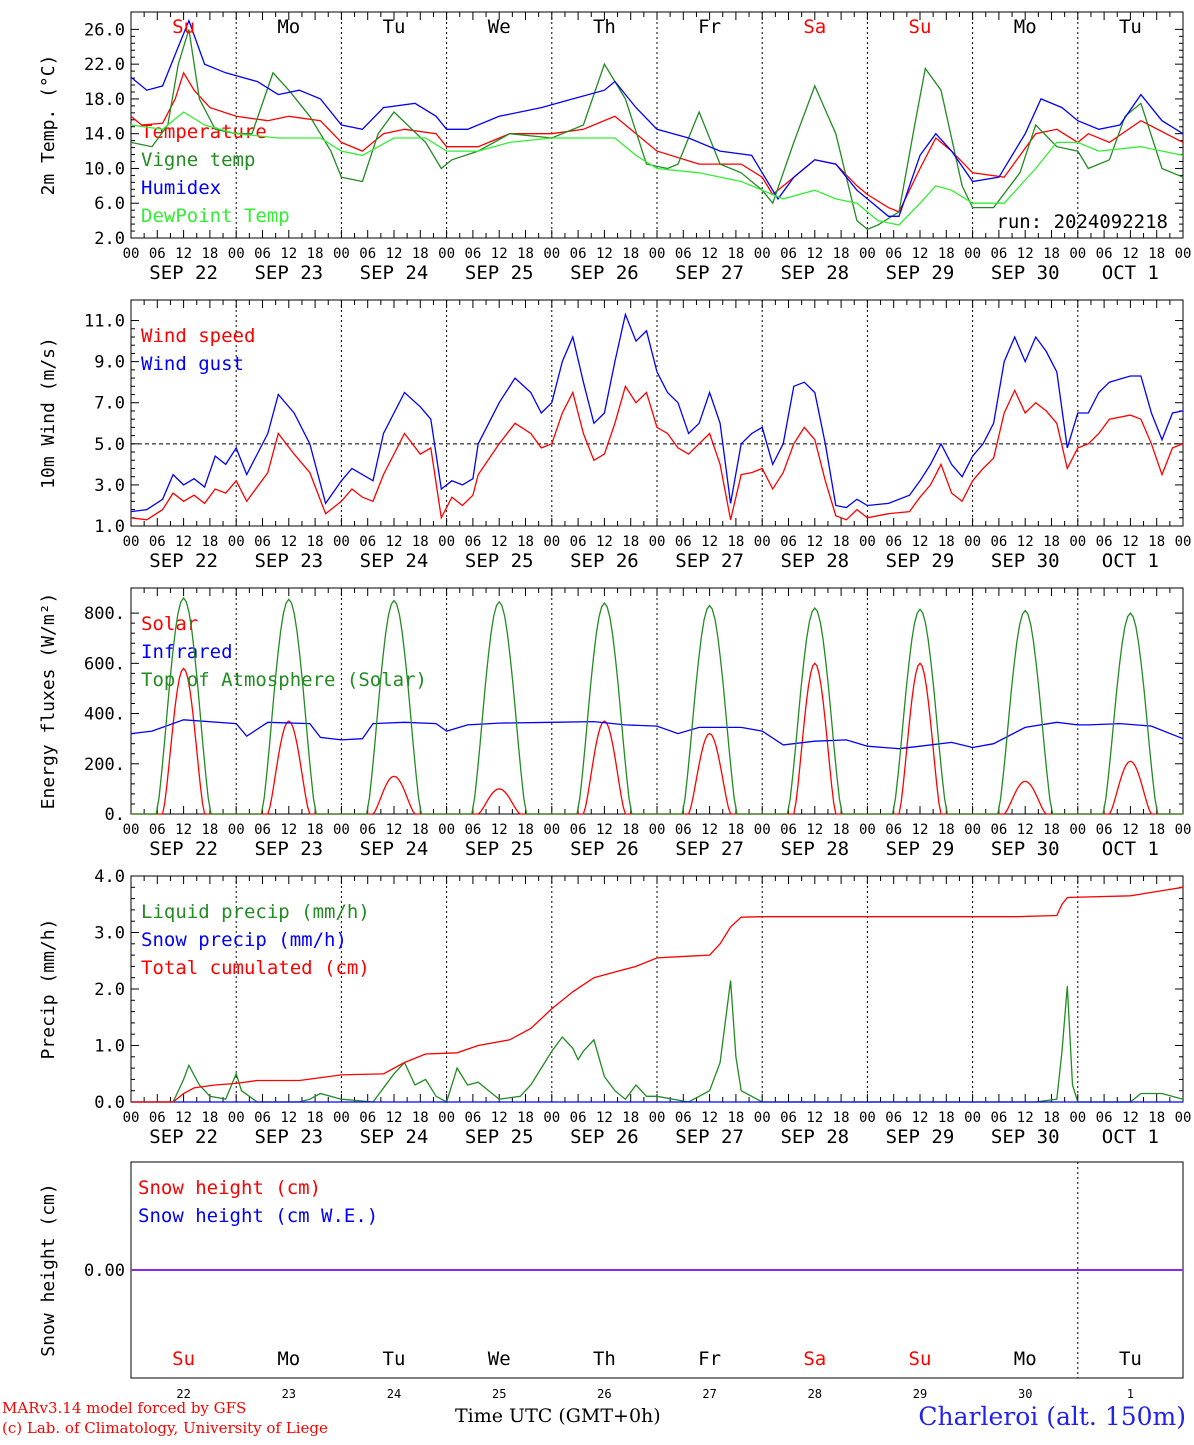 This screenshot has width=1194, height=1445. Describe the element at coordinates (109, 239) in the screenshot. I see `y-tick-label: 2.0` at that location.